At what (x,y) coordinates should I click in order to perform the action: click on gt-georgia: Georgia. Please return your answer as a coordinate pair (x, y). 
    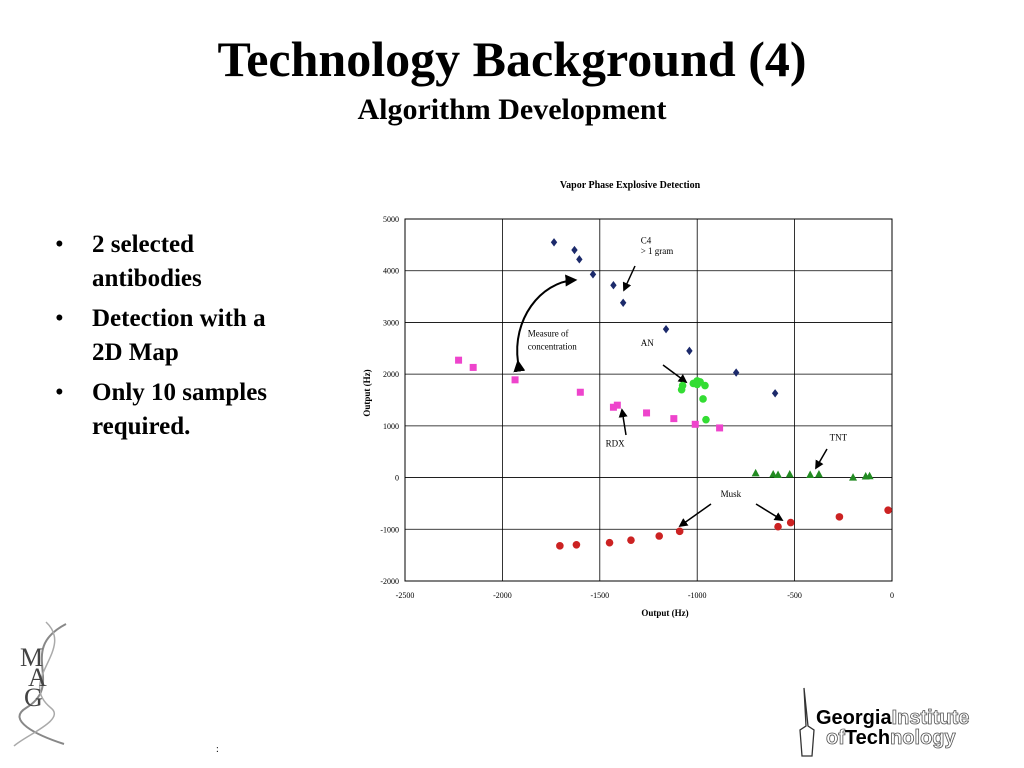
    Looking at the image, I should click on (854, 718).